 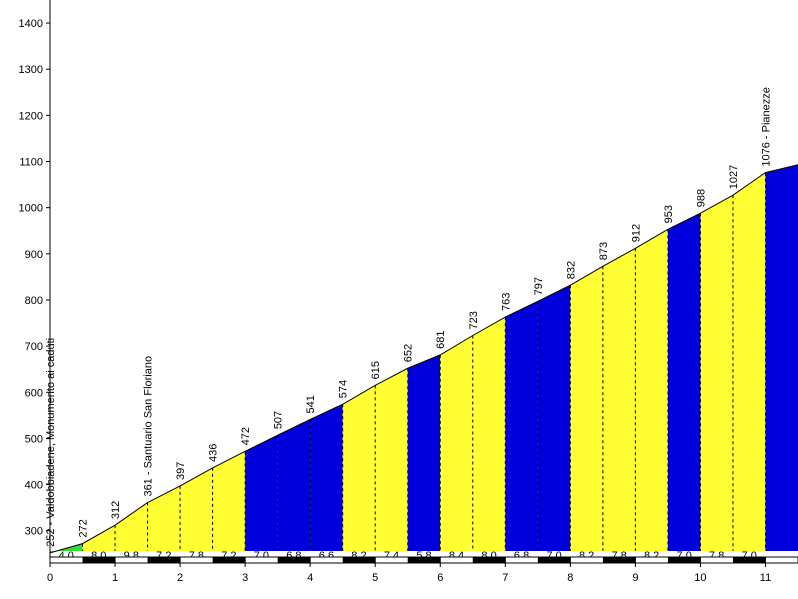 What do you see at coordinates (409, 353) in the screenshot?
I see `elevation-label-11: 652` at bounding box center [409, 353].